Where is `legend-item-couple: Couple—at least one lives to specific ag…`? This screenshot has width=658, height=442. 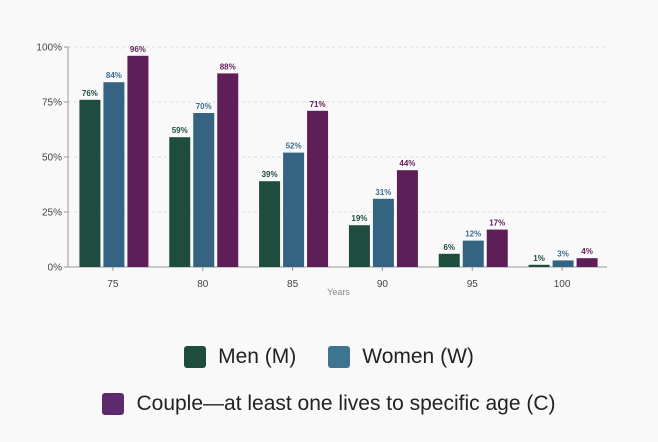 legend-item-couple: Couple—at least one lives to specific ag… is located at coordinates (329, 404).